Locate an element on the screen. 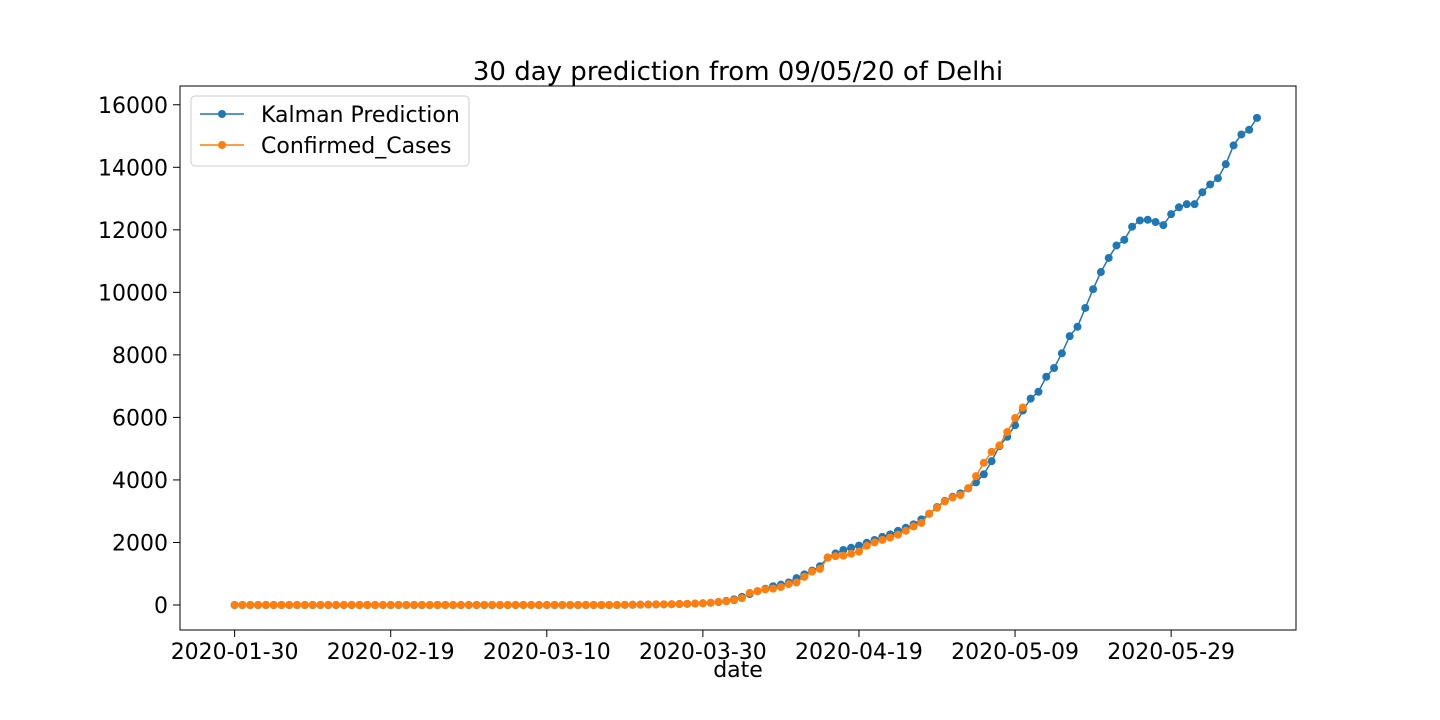  legend: Kalman Prediction Confirmed_Cases is located at coordinates (330, 131).